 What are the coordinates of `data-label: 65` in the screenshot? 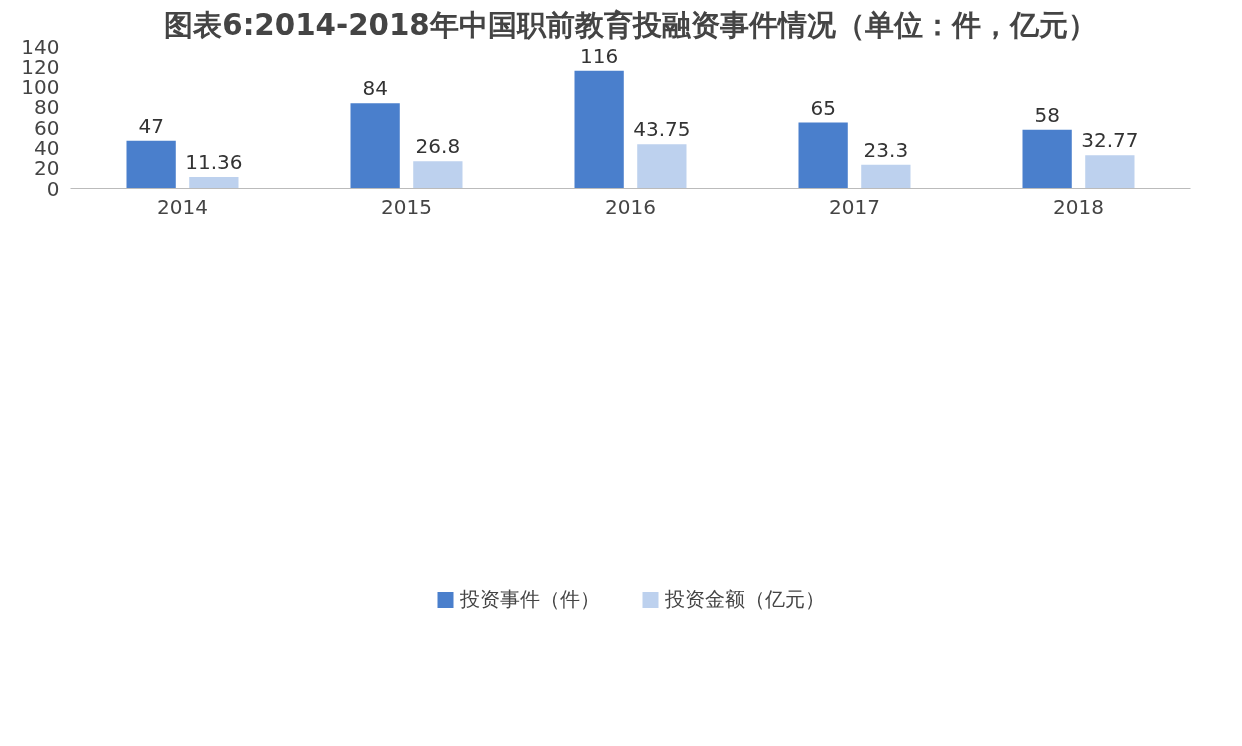 It's located at (823, 107).